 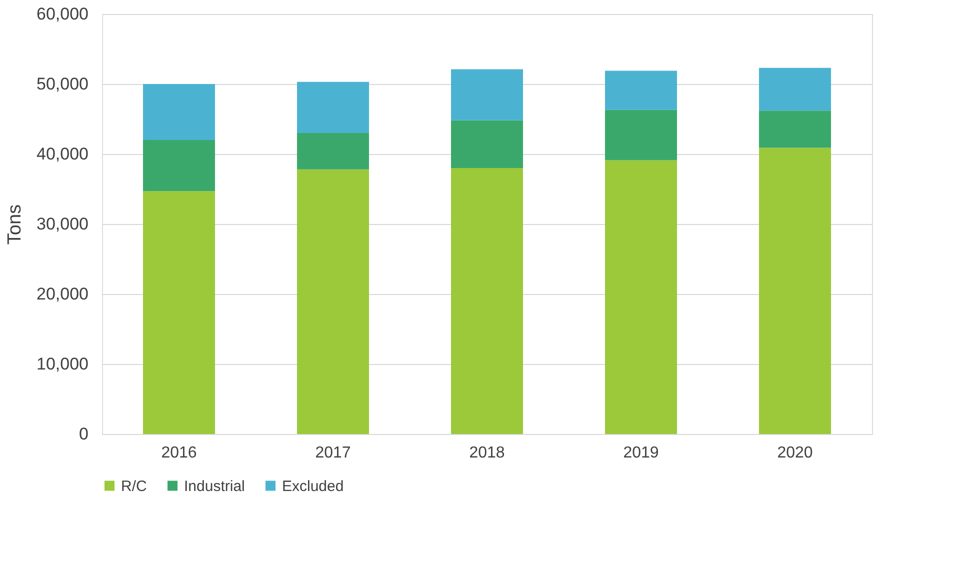 I want to click on x-tick-label: 2019, so click(x=641, y=453).